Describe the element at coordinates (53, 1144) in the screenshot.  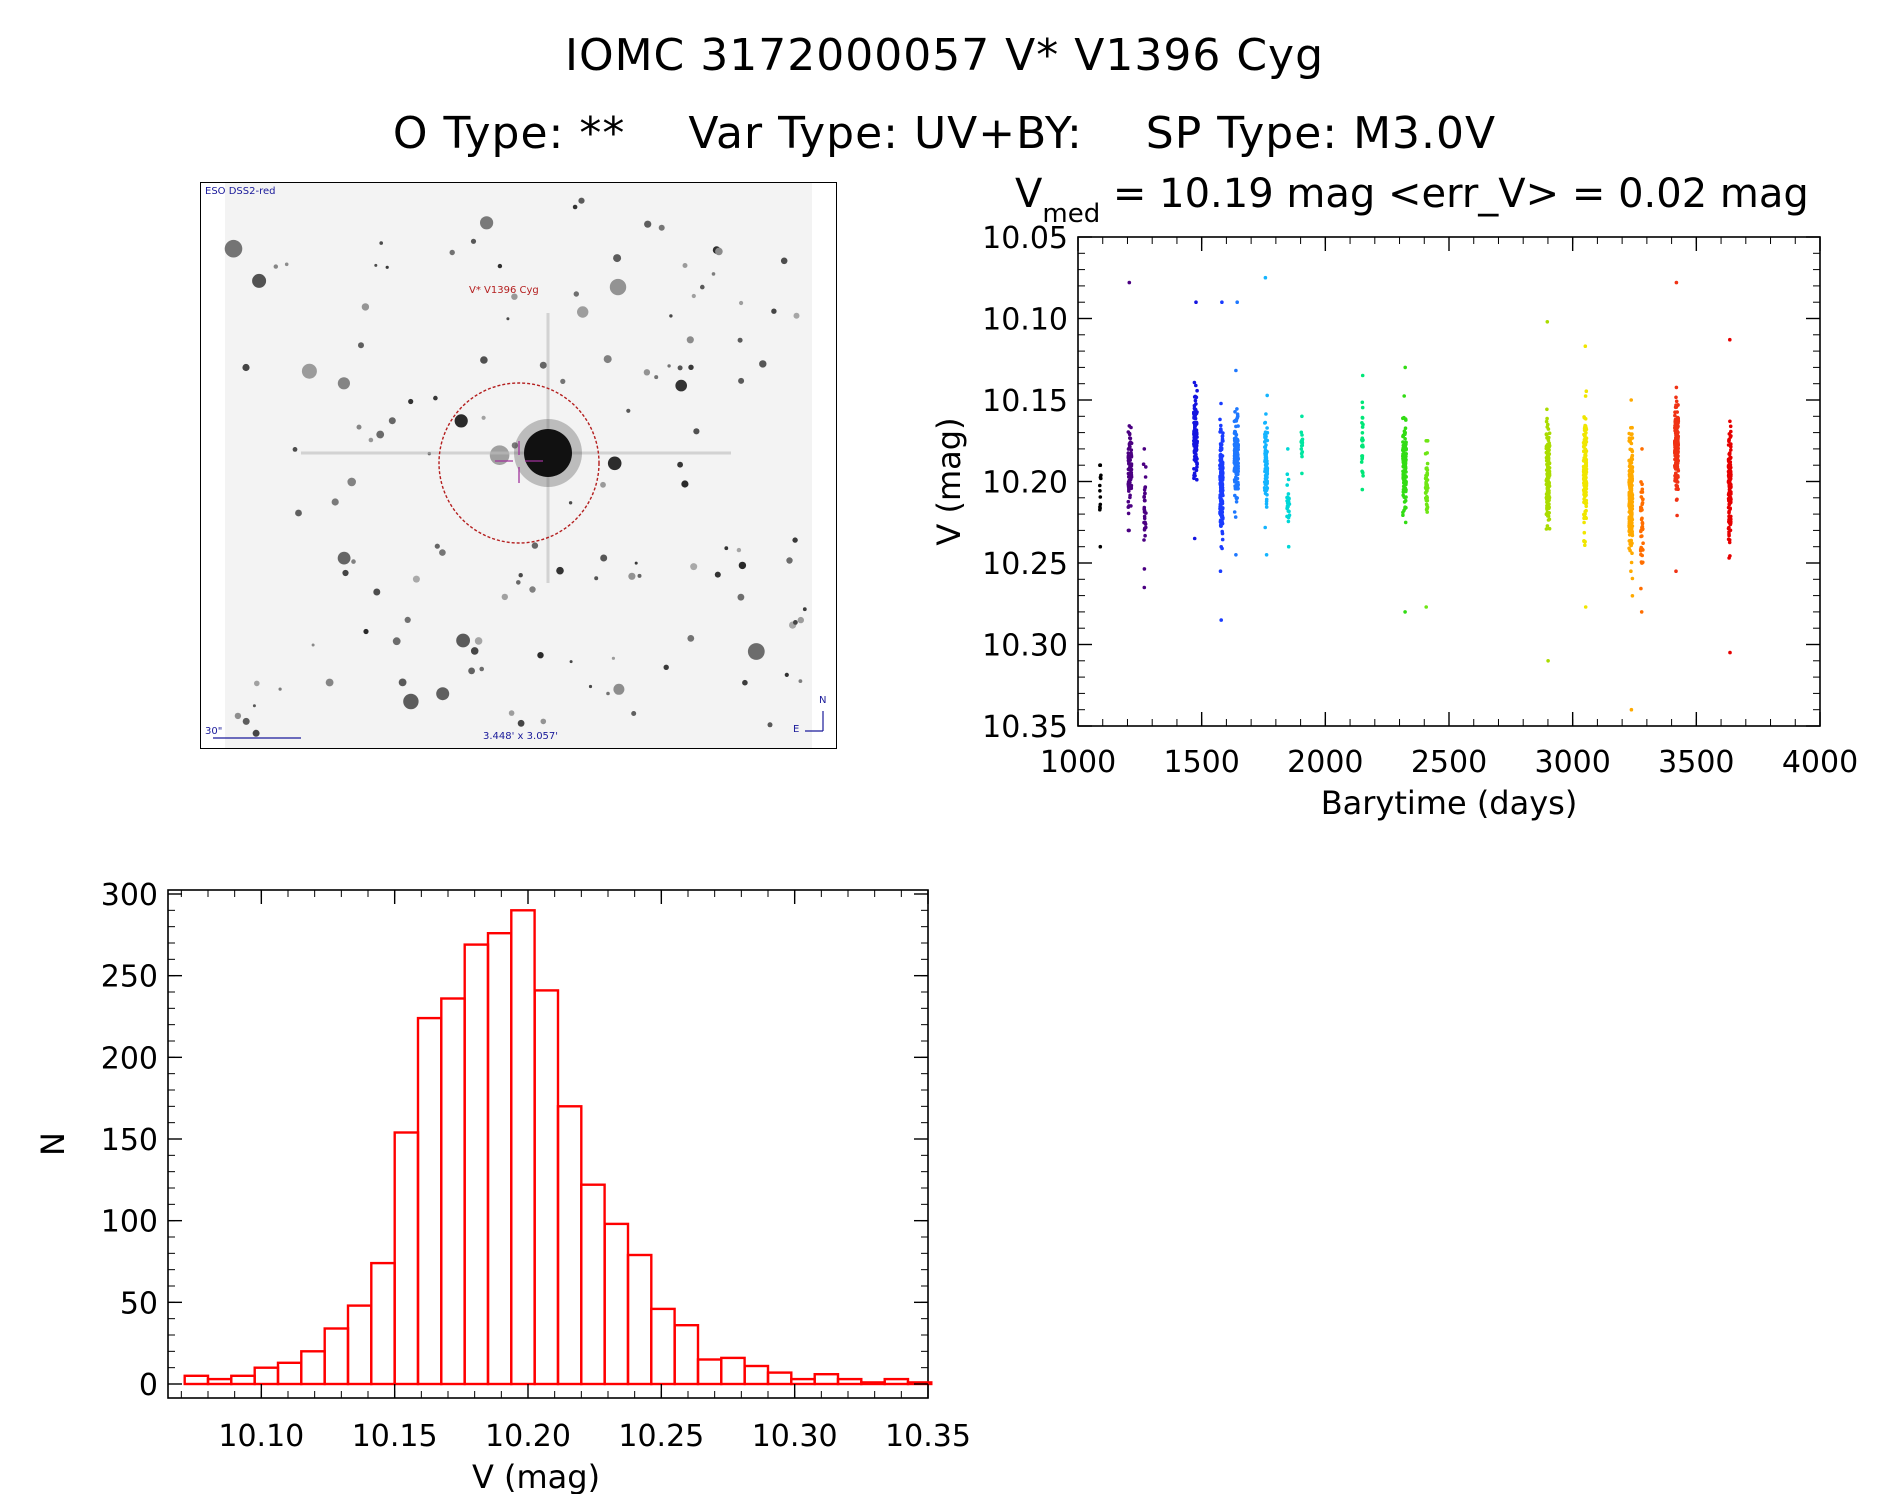
I see `histogram-y-axis-label: N` at that location.